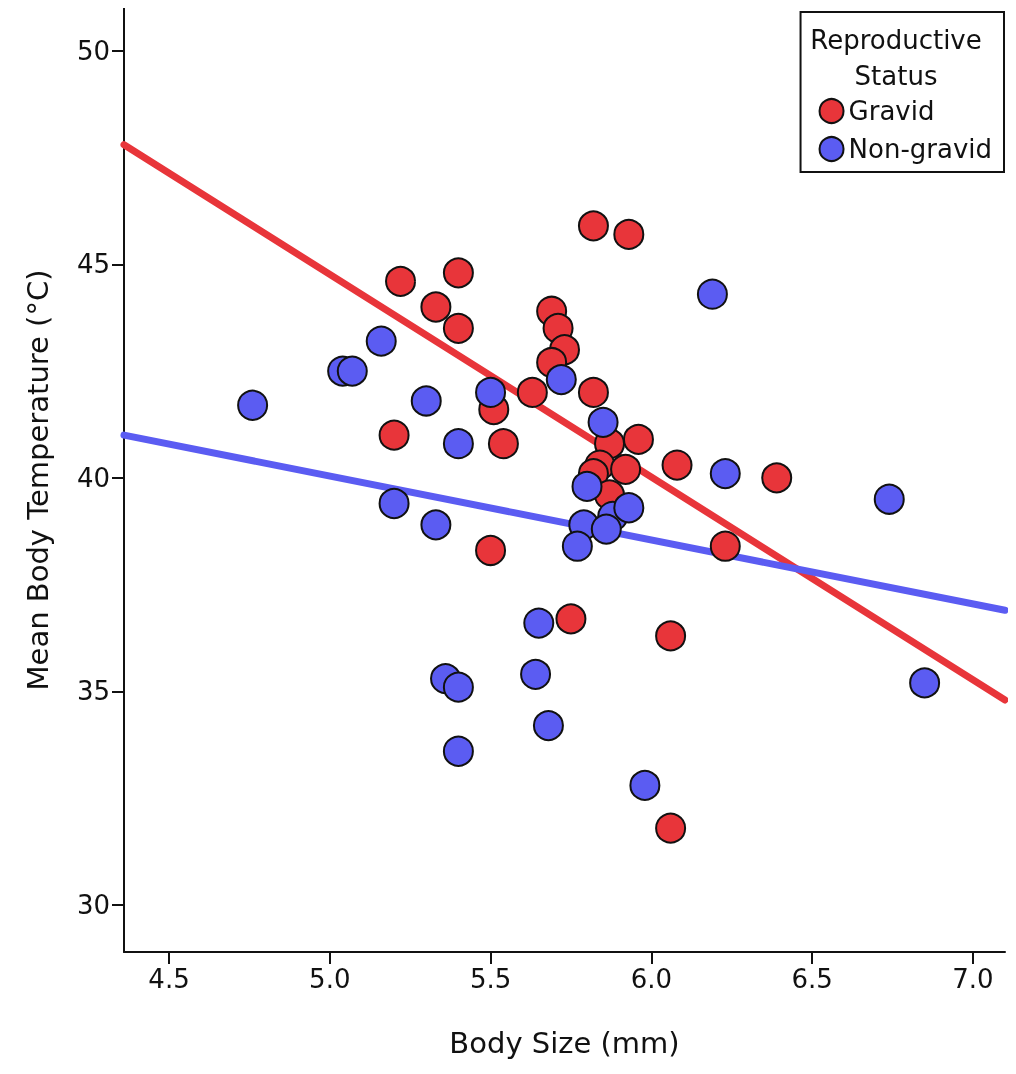  Describe the element at coordinates (93, 50) in the screenshot. I see `y-tick-label: 50` at that location.